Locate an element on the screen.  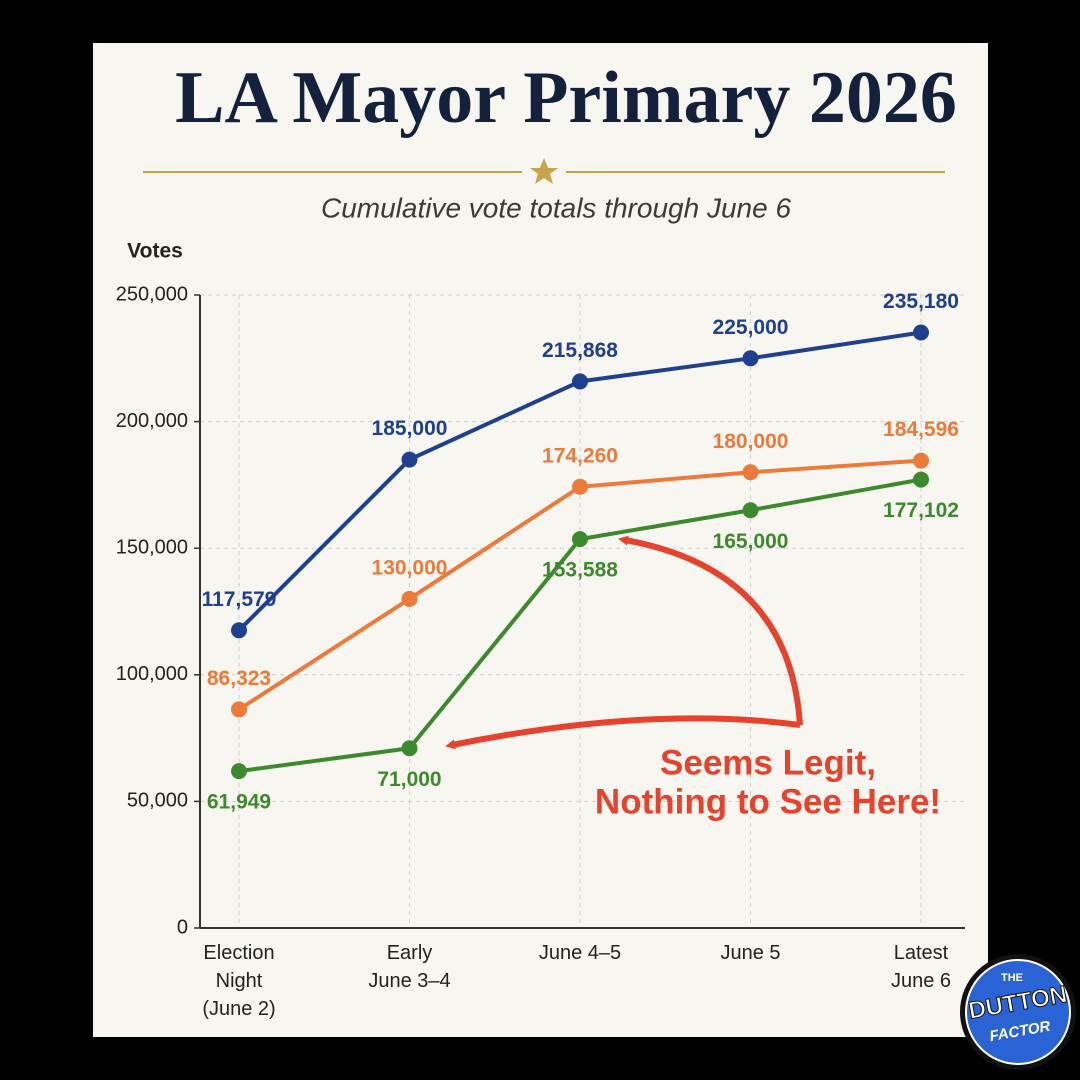
data-label: 117,579 is located at coordinates (239, 599).